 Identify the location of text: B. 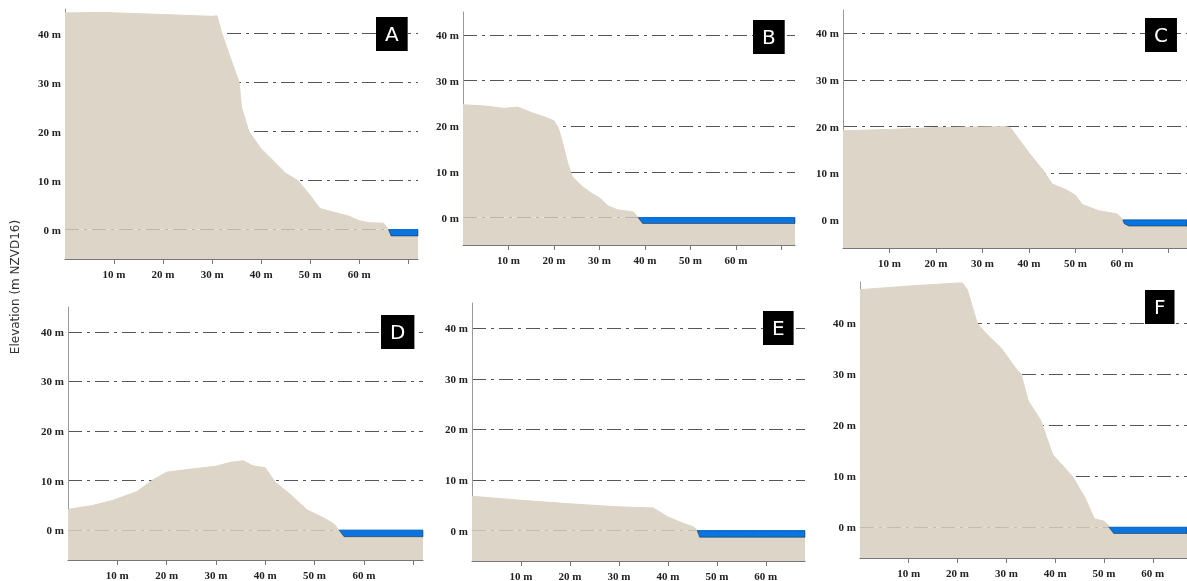
(769, 37).